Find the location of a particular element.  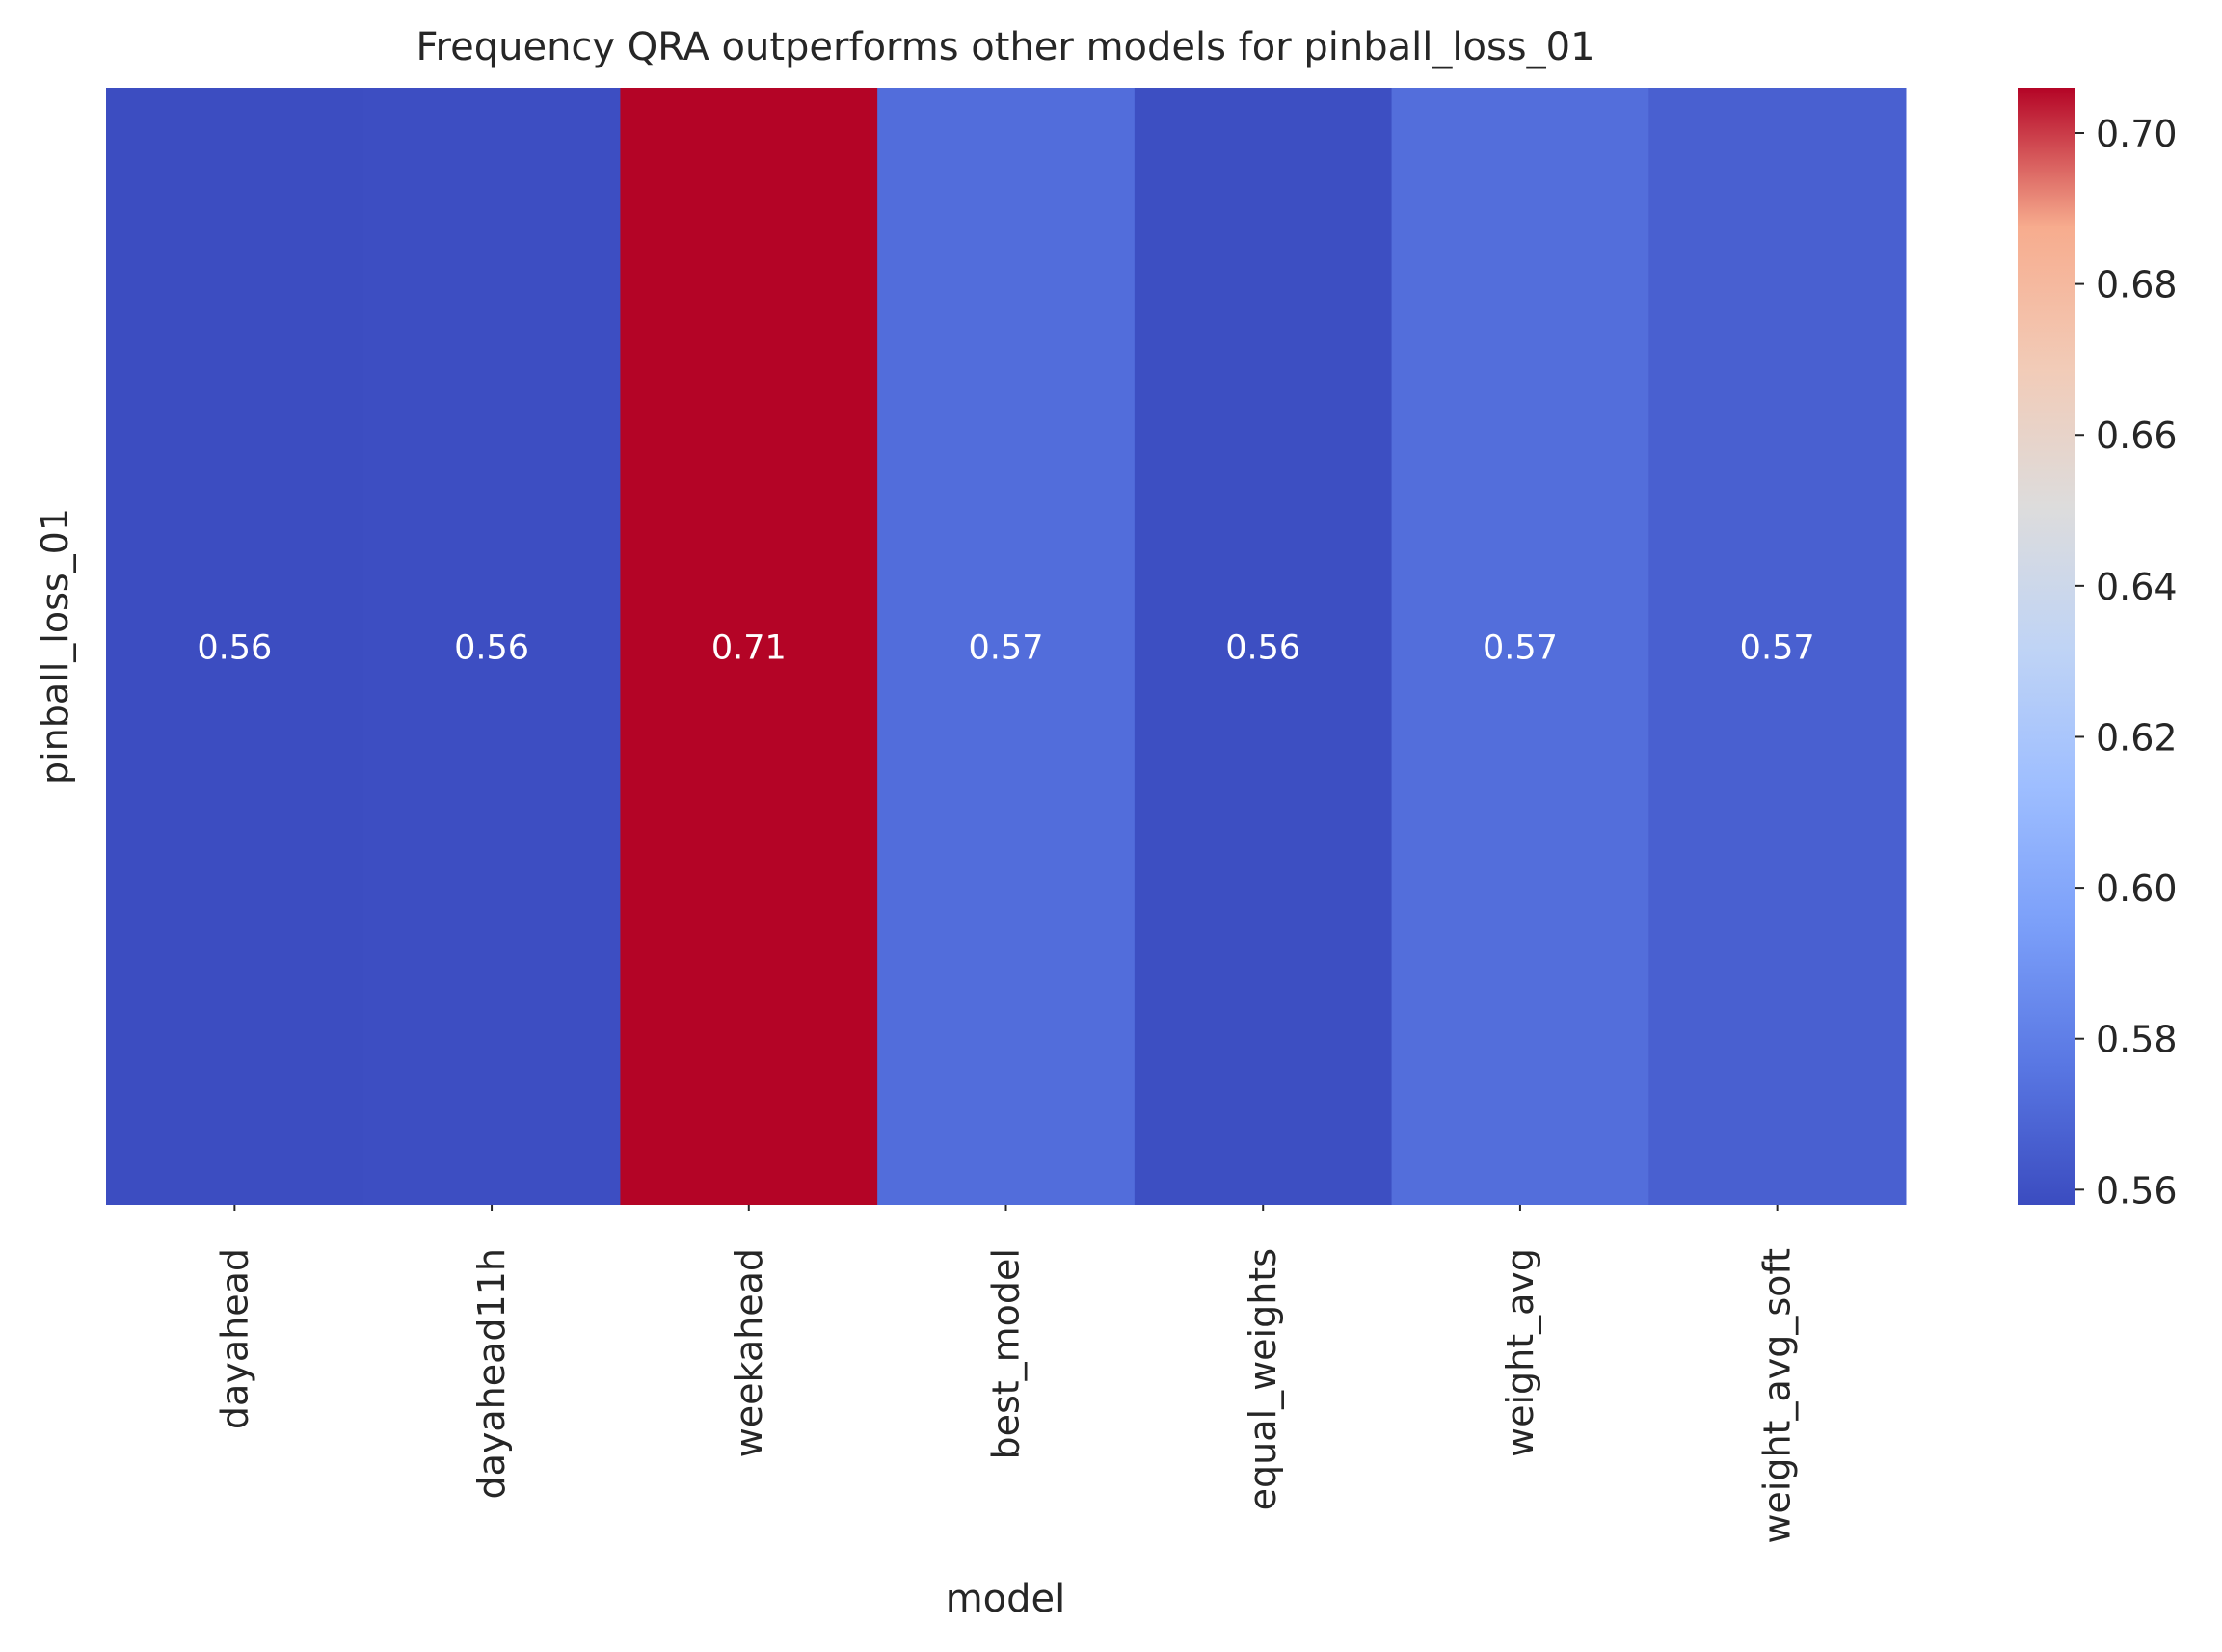

x-tick-label: weekahead is located at coordinates (749, 1353).